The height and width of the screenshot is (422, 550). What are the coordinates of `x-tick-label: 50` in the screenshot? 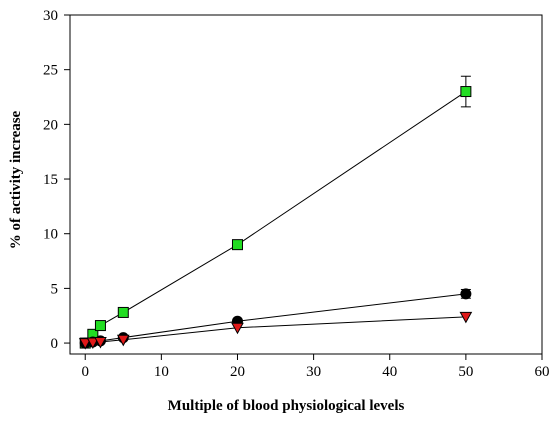 It's located at (465, 372).